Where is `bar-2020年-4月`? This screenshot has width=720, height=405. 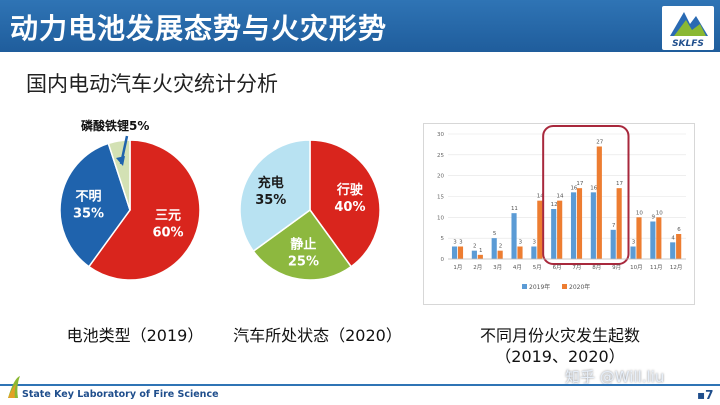
bar-2020年-4月 is located at coordinates (520, 252).